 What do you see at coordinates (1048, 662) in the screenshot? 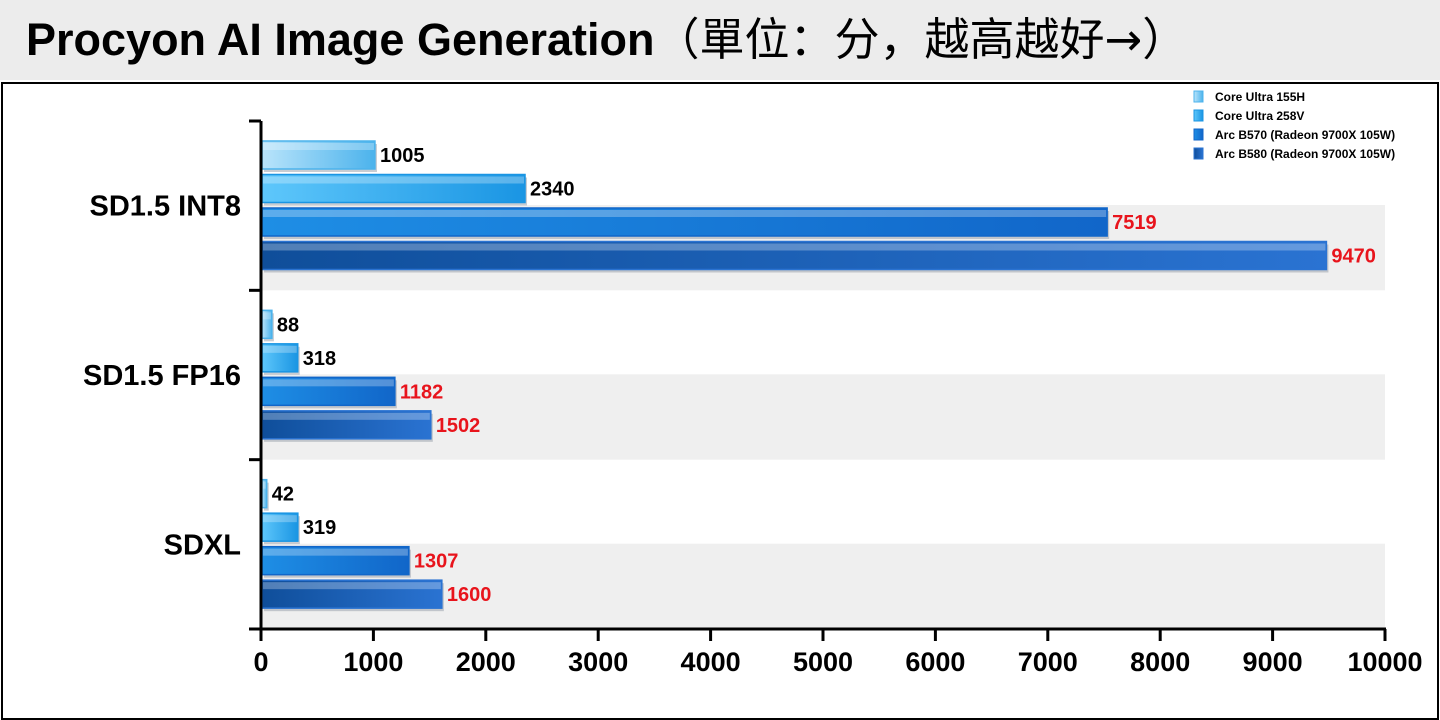
I see `x-tick-label: 7000` at bounding box center [1048, 662].